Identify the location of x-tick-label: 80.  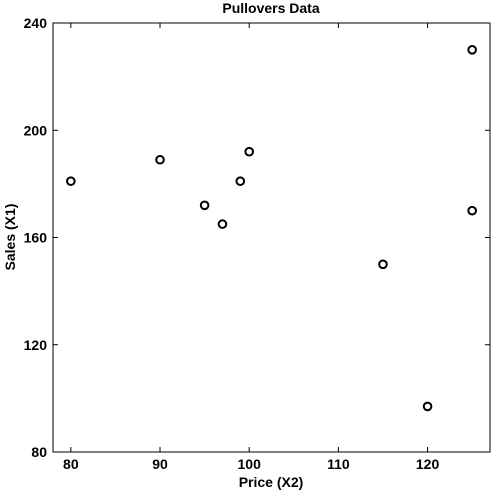
(71, 464).